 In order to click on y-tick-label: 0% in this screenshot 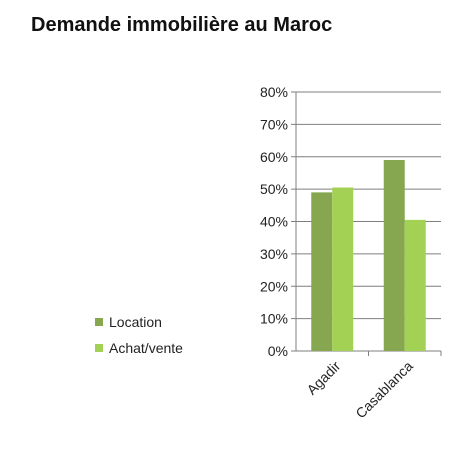, I will do `click(278, 351)`.